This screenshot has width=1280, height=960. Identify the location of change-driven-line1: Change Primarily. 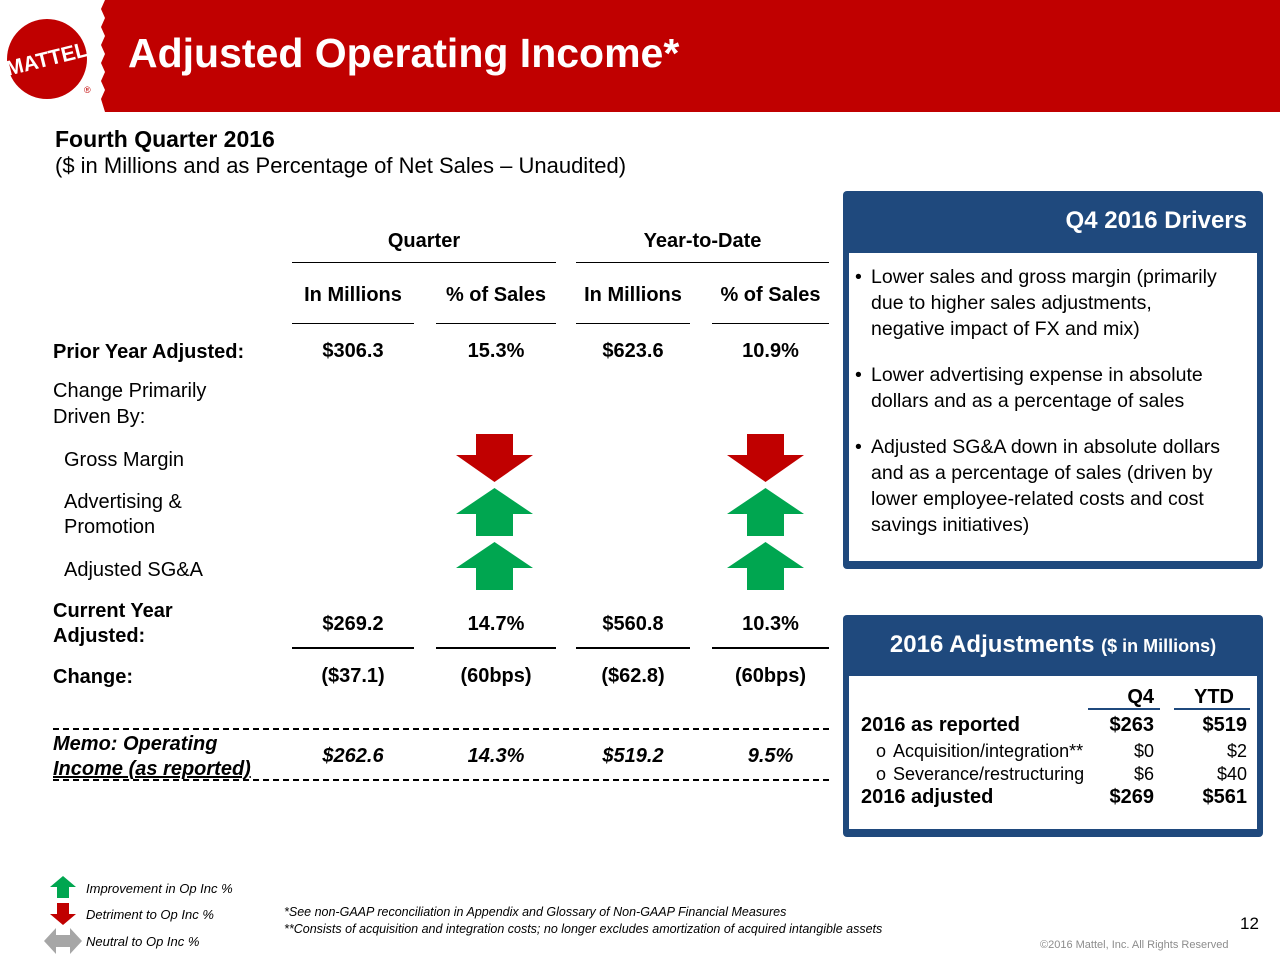
(130, 391).